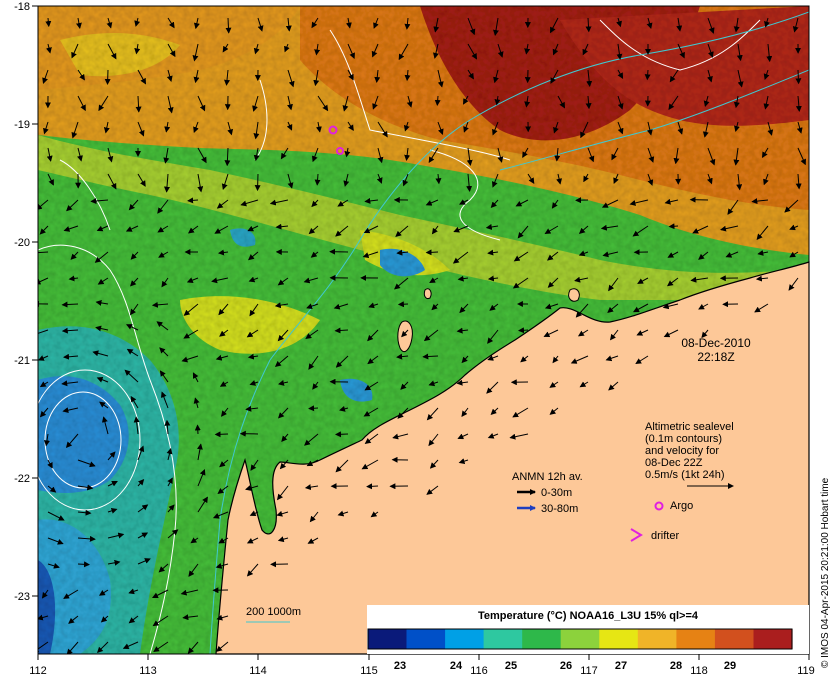  Describe the element at coordinates (258, 671) in the screenshot. I see `lon-tick: 114` at that location.